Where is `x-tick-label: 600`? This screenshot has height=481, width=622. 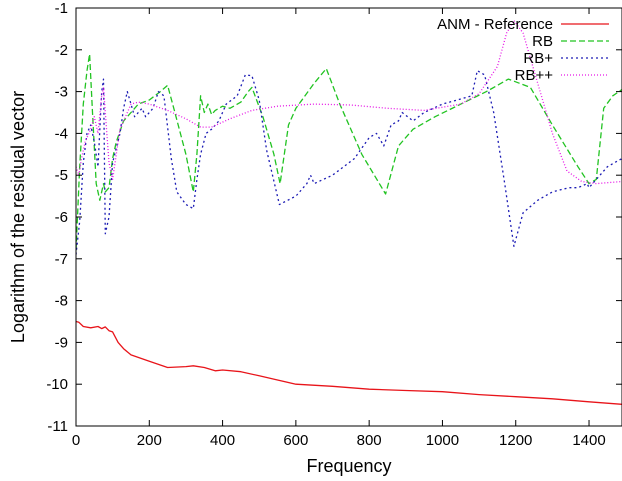
x-tick-label: 600 is located at coordinates (295, 440).